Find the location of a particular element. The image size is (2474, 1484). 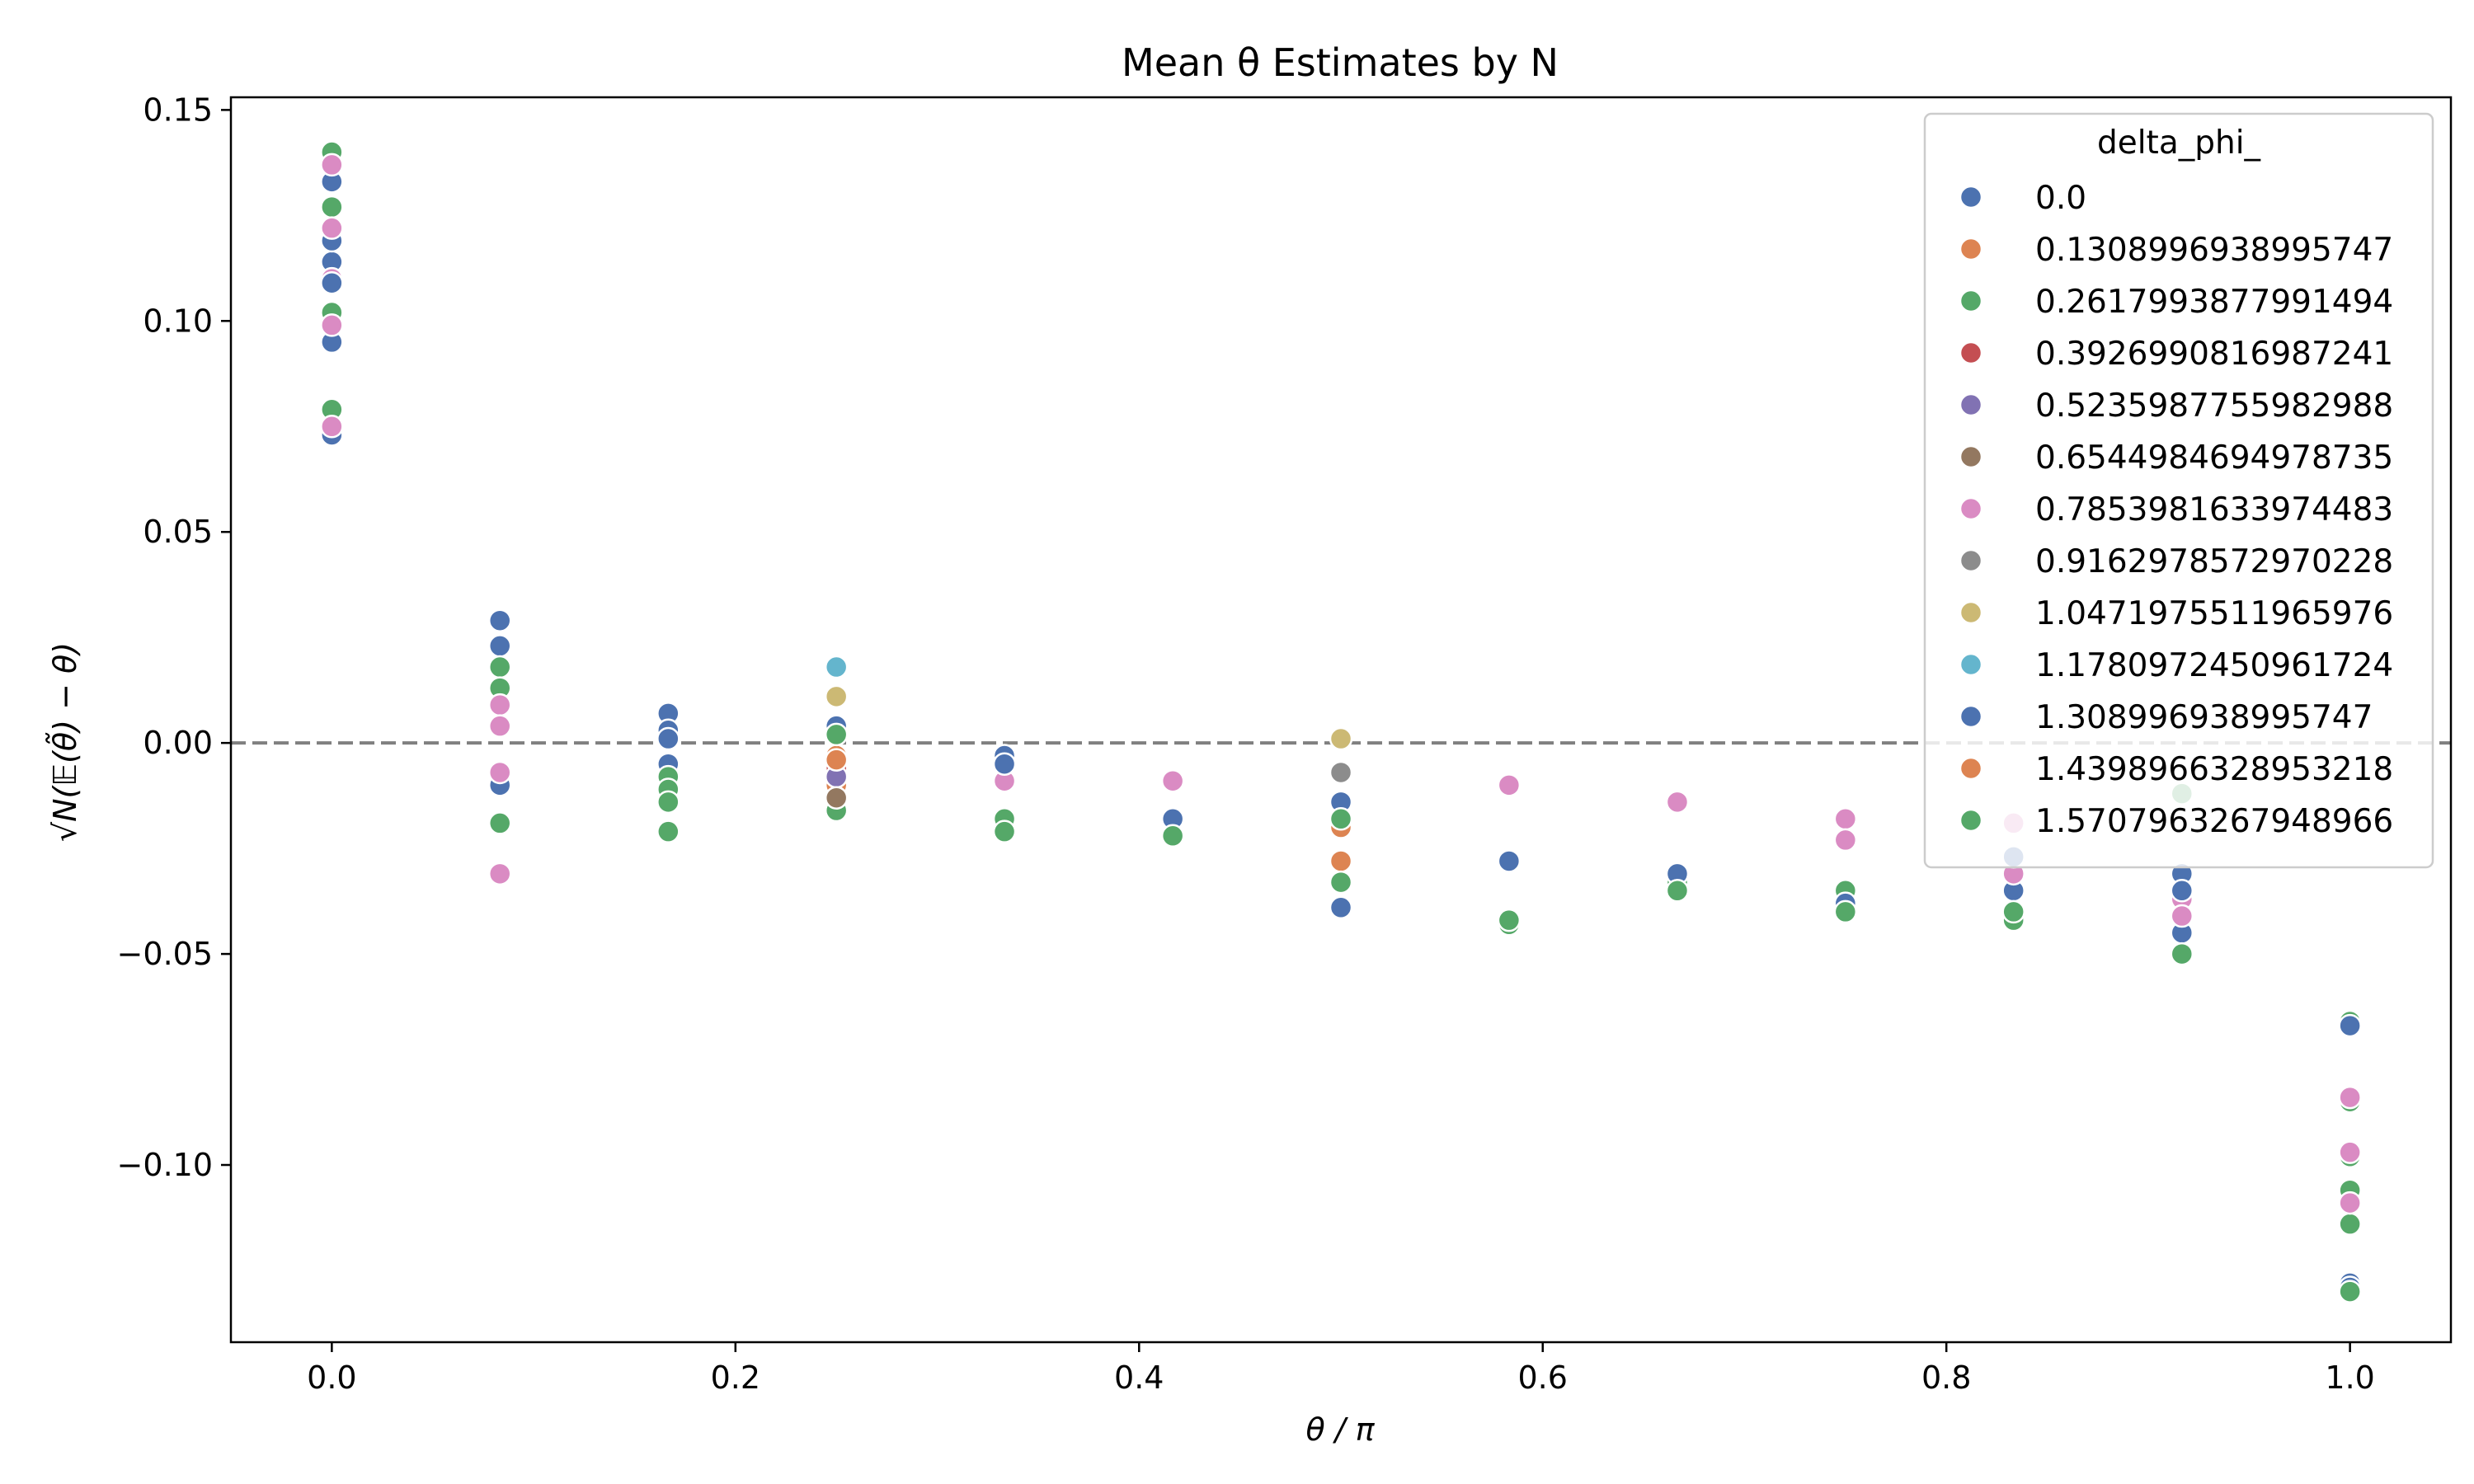

x-tick-label: 0.4 is located at coordinates (1139, 1378).